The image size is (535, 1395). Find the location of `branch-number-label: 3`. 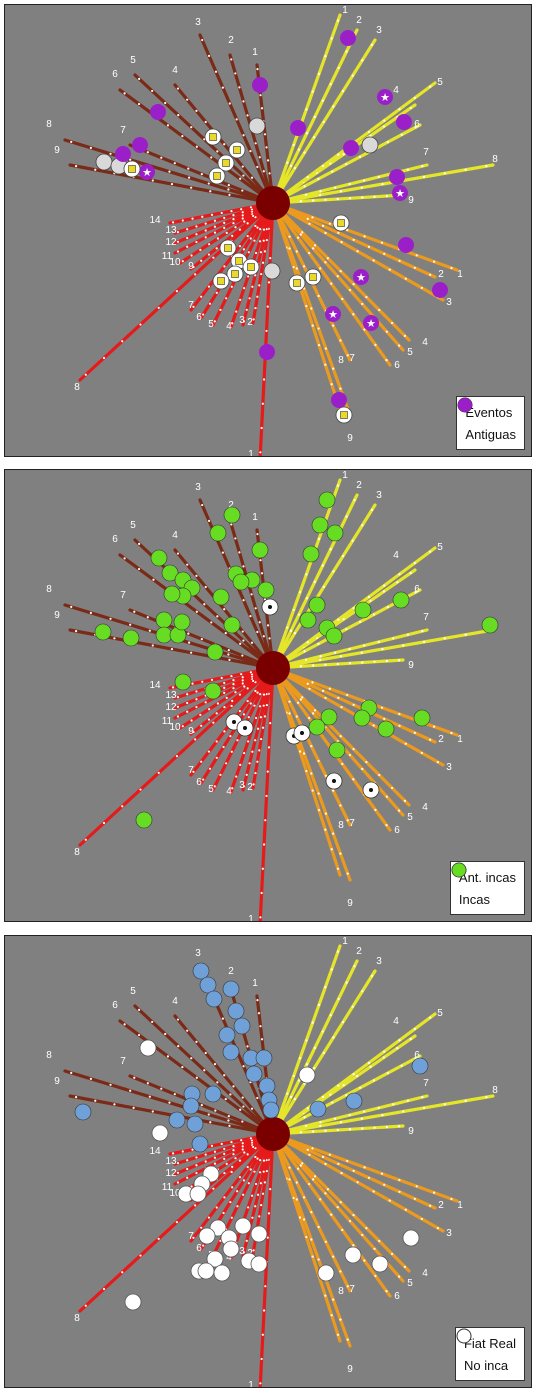

branch-number-label: 3 is located at coordinates (242, 785).